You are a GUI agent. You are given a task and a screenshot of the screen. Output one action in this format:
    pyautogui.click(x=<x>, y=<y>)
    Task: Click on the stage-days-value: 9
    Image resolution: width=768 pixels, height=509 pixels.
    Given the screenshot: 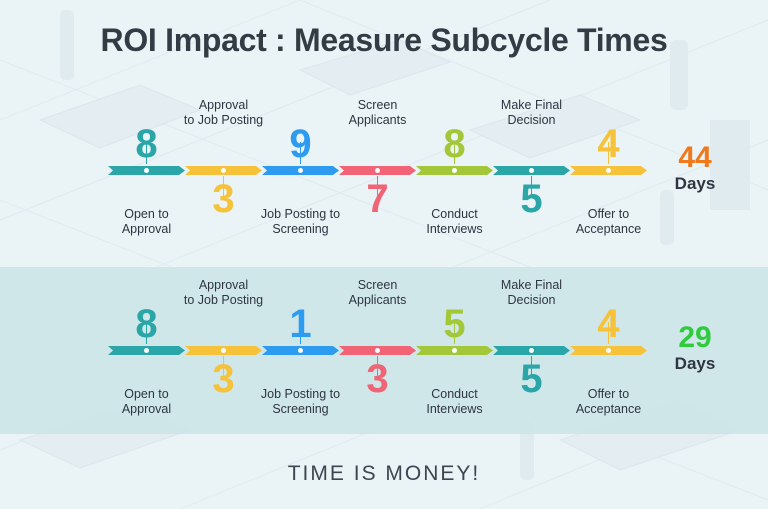 What is the action you would take?
    pyautogui.click(x=300, y=144)
    